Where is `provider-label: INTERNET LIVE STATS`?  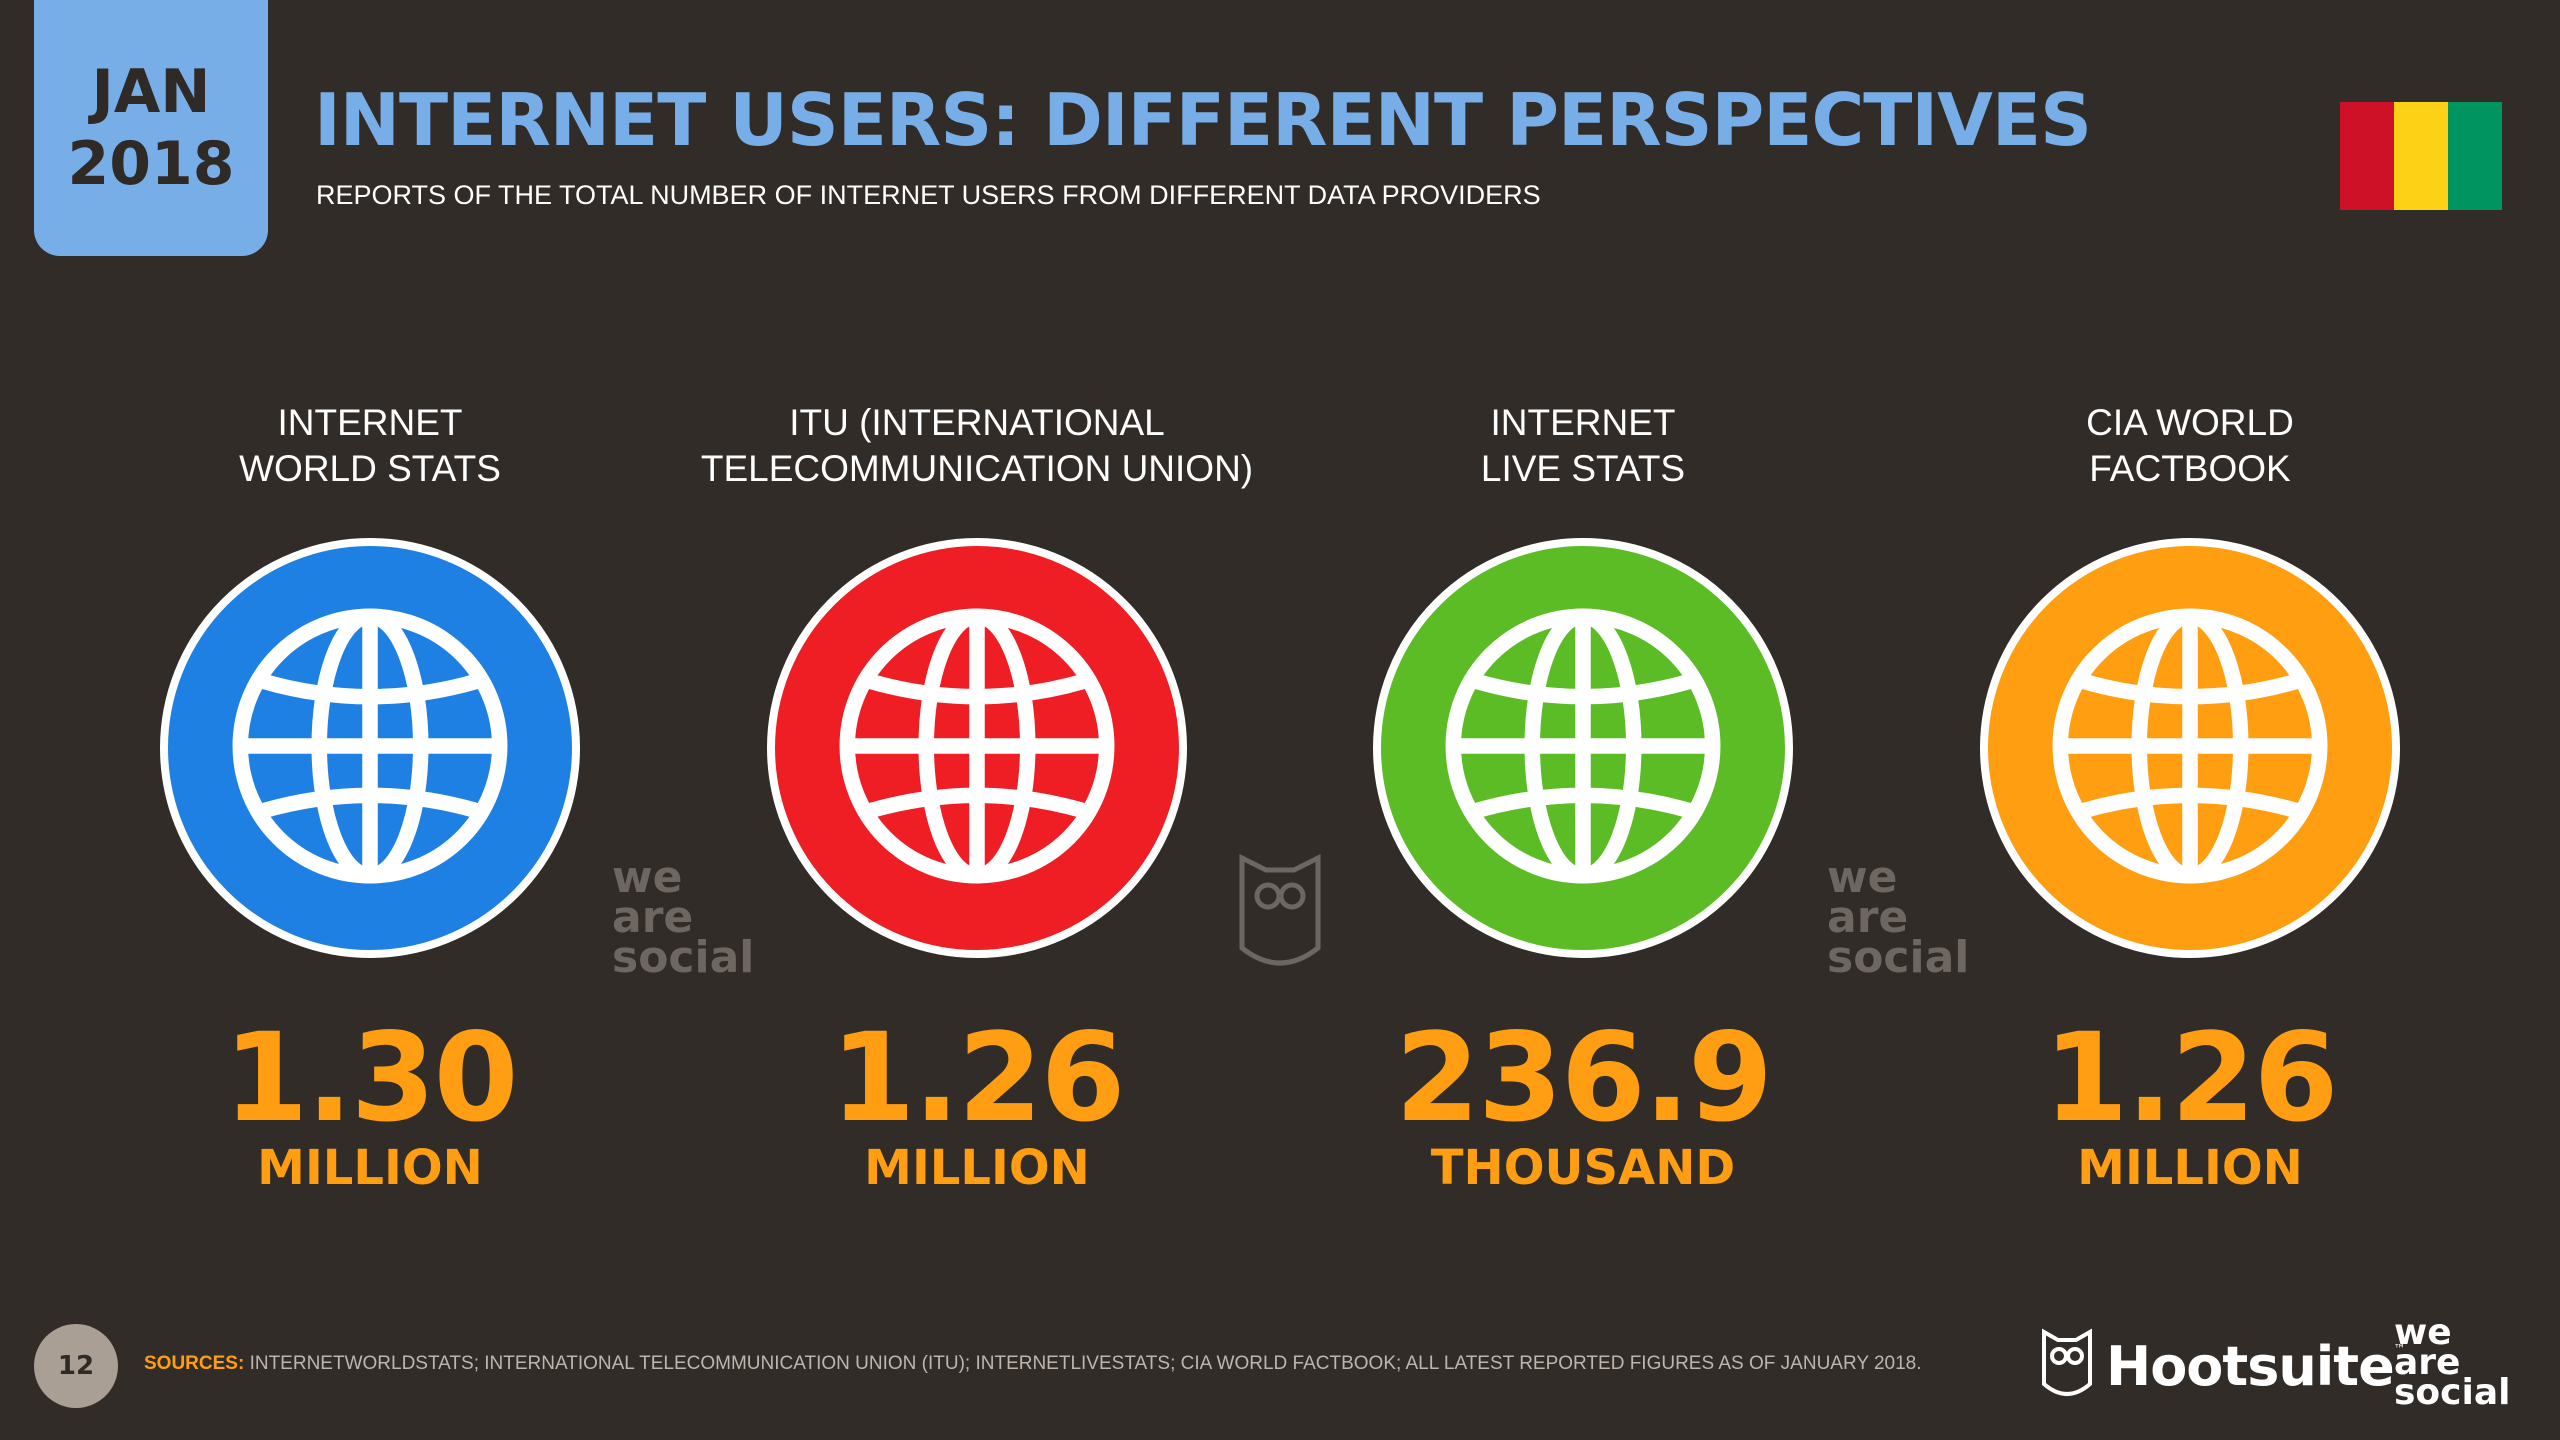
provider-label: INTERNET LIVE STATS is located at coordinates (1583, 448).